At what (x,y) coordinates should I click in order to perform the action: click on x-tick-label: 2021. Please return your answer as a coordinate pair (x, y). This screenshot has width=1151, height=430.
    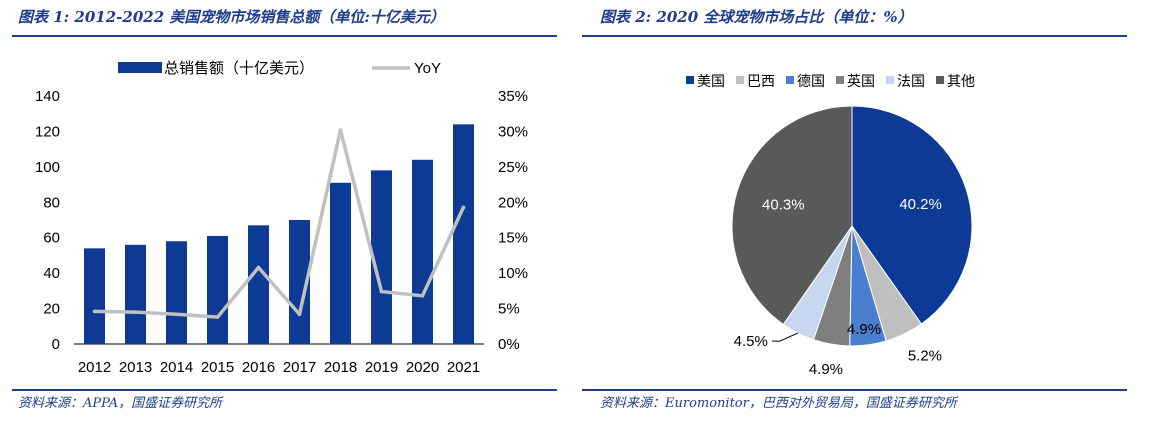
    Looking at the image, I should click on (463, 367).